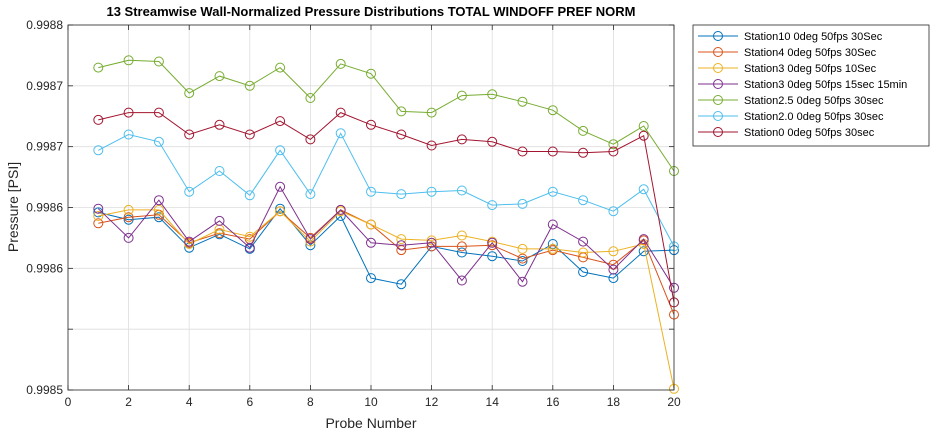  Describe the element at coordinates (370, 423) in the screenshot. I see `x-axis-label: Probe Number` at that location.